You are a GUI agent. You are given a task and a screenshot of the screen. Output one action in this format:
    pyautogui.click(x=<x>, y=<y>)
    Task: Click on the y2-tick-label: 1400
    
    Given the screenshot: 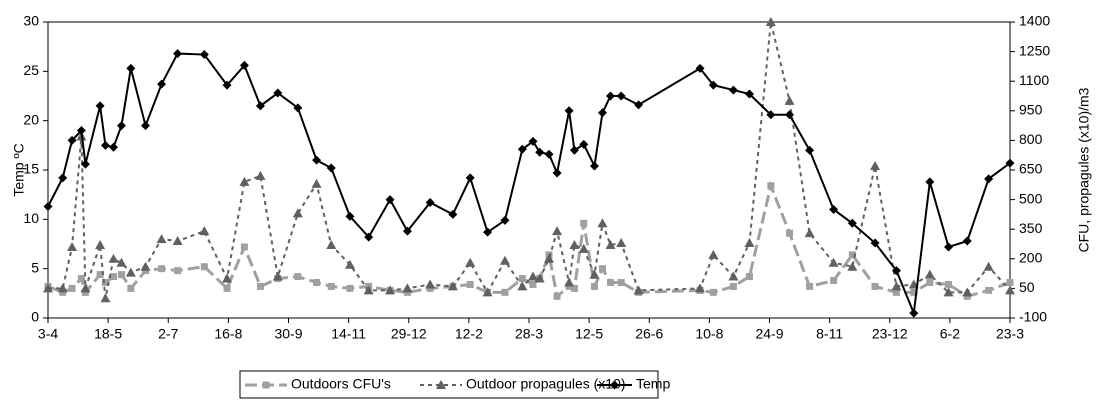 What is the action you would take?
    pyautogui.click(x=1034, y=21)
    